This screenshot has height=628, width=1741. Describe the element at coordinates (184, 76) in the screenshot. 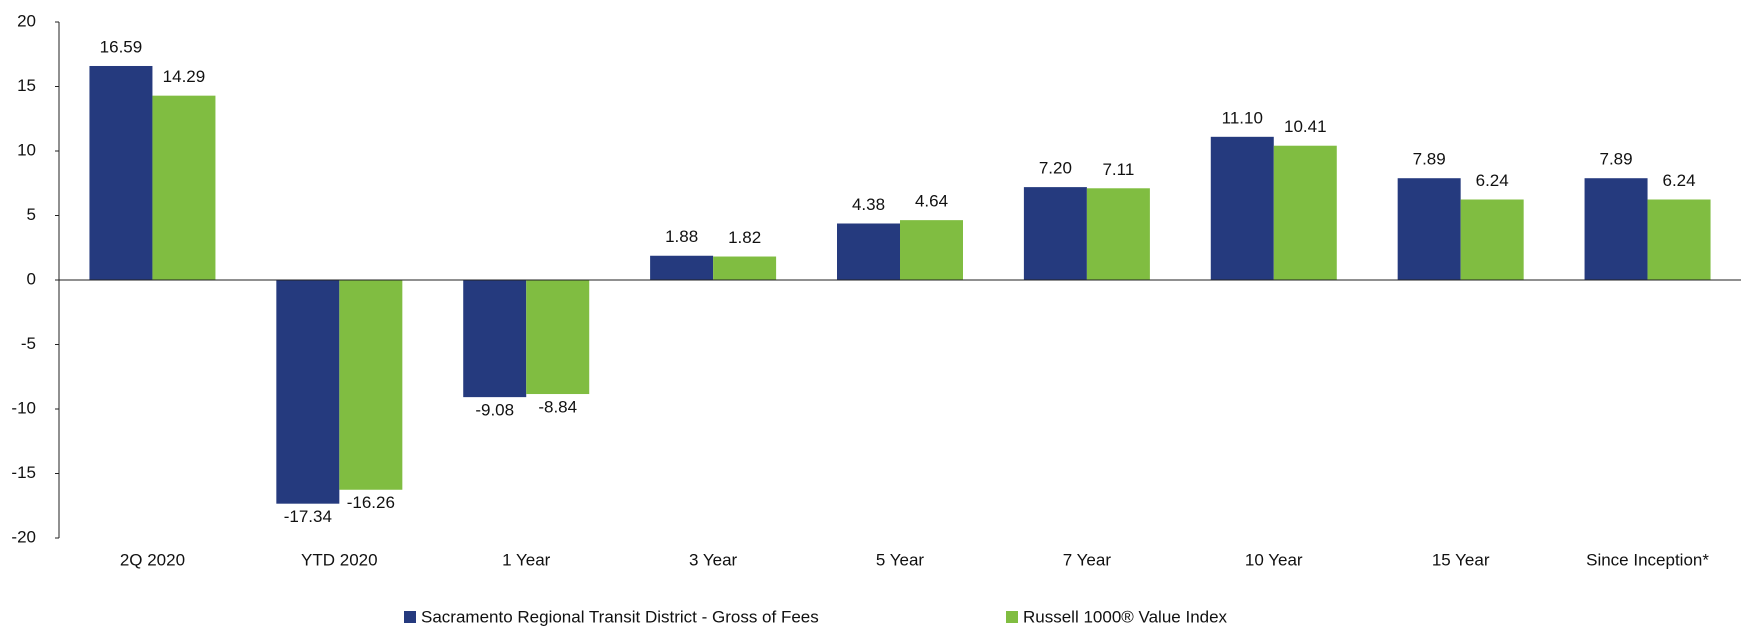

I see `value-label: 14.29` at that location.